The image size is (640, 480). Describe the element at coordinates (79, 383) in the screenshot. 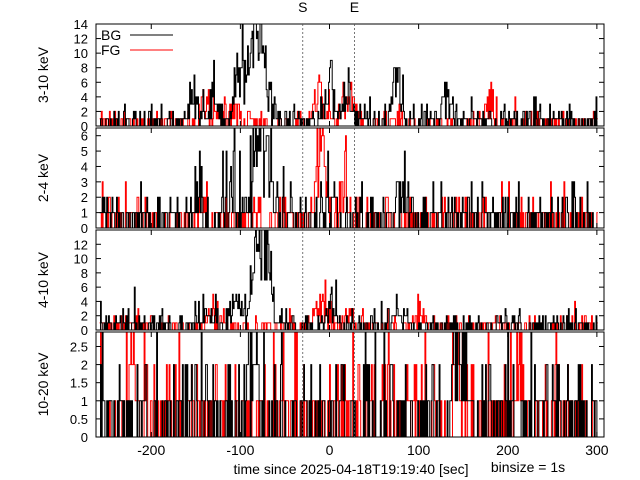

I see `y-tick-label: 1.5` at that location.